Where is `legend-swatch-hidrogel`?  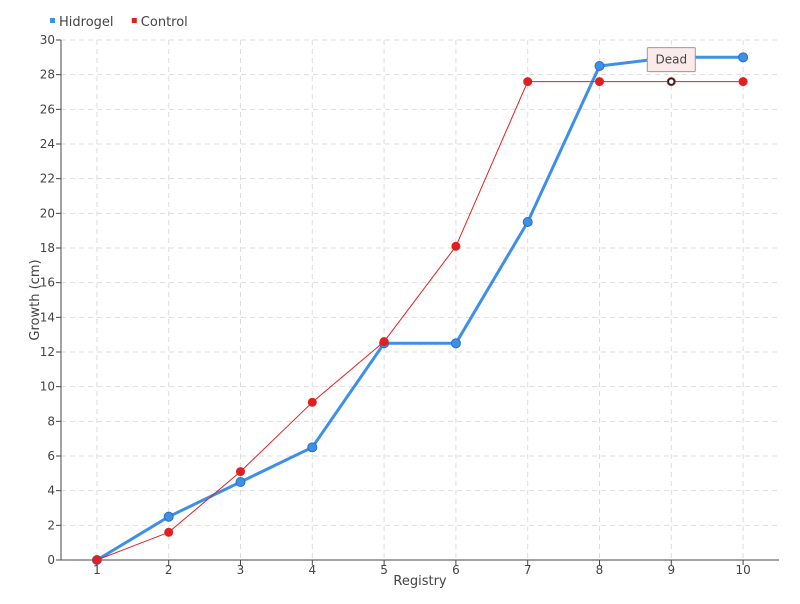 legend-swatch-hidrogel is located at coordinates (52, 20).